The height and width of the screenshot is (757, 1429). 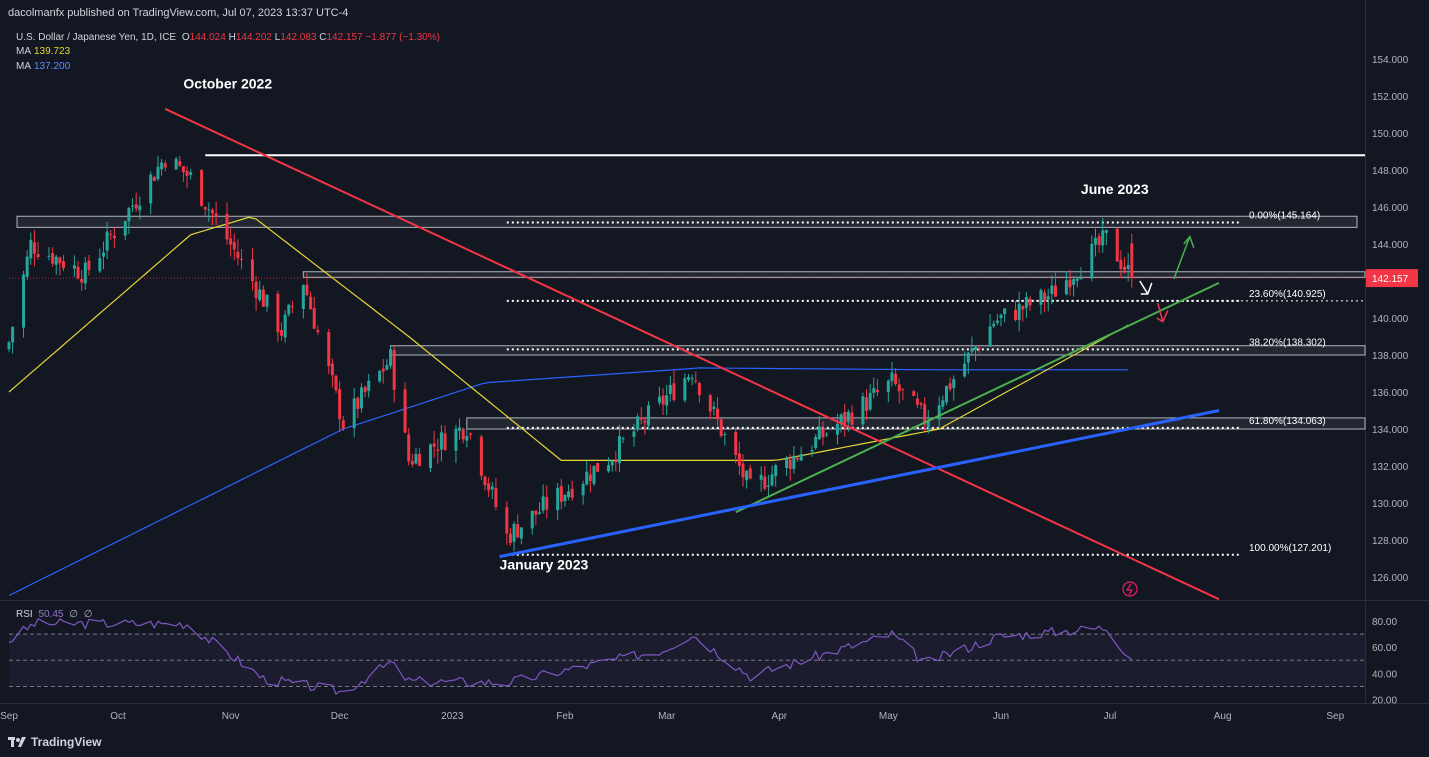 I want to click on chart-annotation: October 2022, so click(x=227, y=84).